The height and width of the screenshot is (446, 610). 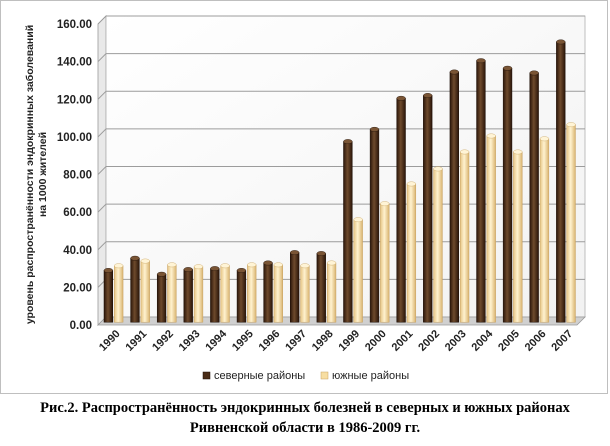 What do you see at coordinates (163, 341) in the screenshot?
I see `x-tick-label: 1992` at bounding box center [163, 341].